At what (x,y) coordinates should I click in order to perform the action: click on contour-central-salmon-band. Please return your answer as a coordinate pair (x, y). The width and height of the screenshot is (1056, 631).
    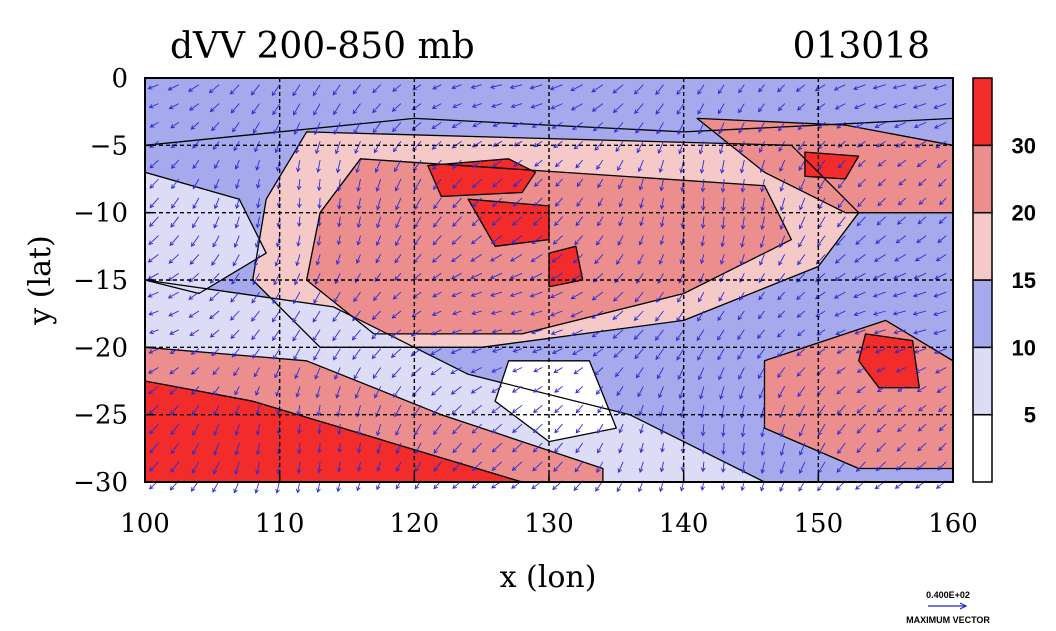
    Looking at the image, I should click on (549, 246).